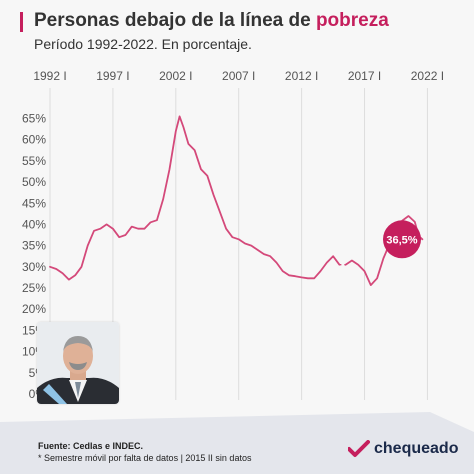 Image resolution: width=474 pixels, height=474 pixels. Describe the element at coordinates (175, 20) in the screenshot. I see `title-main: Personas debajo de la línea de` at that location.